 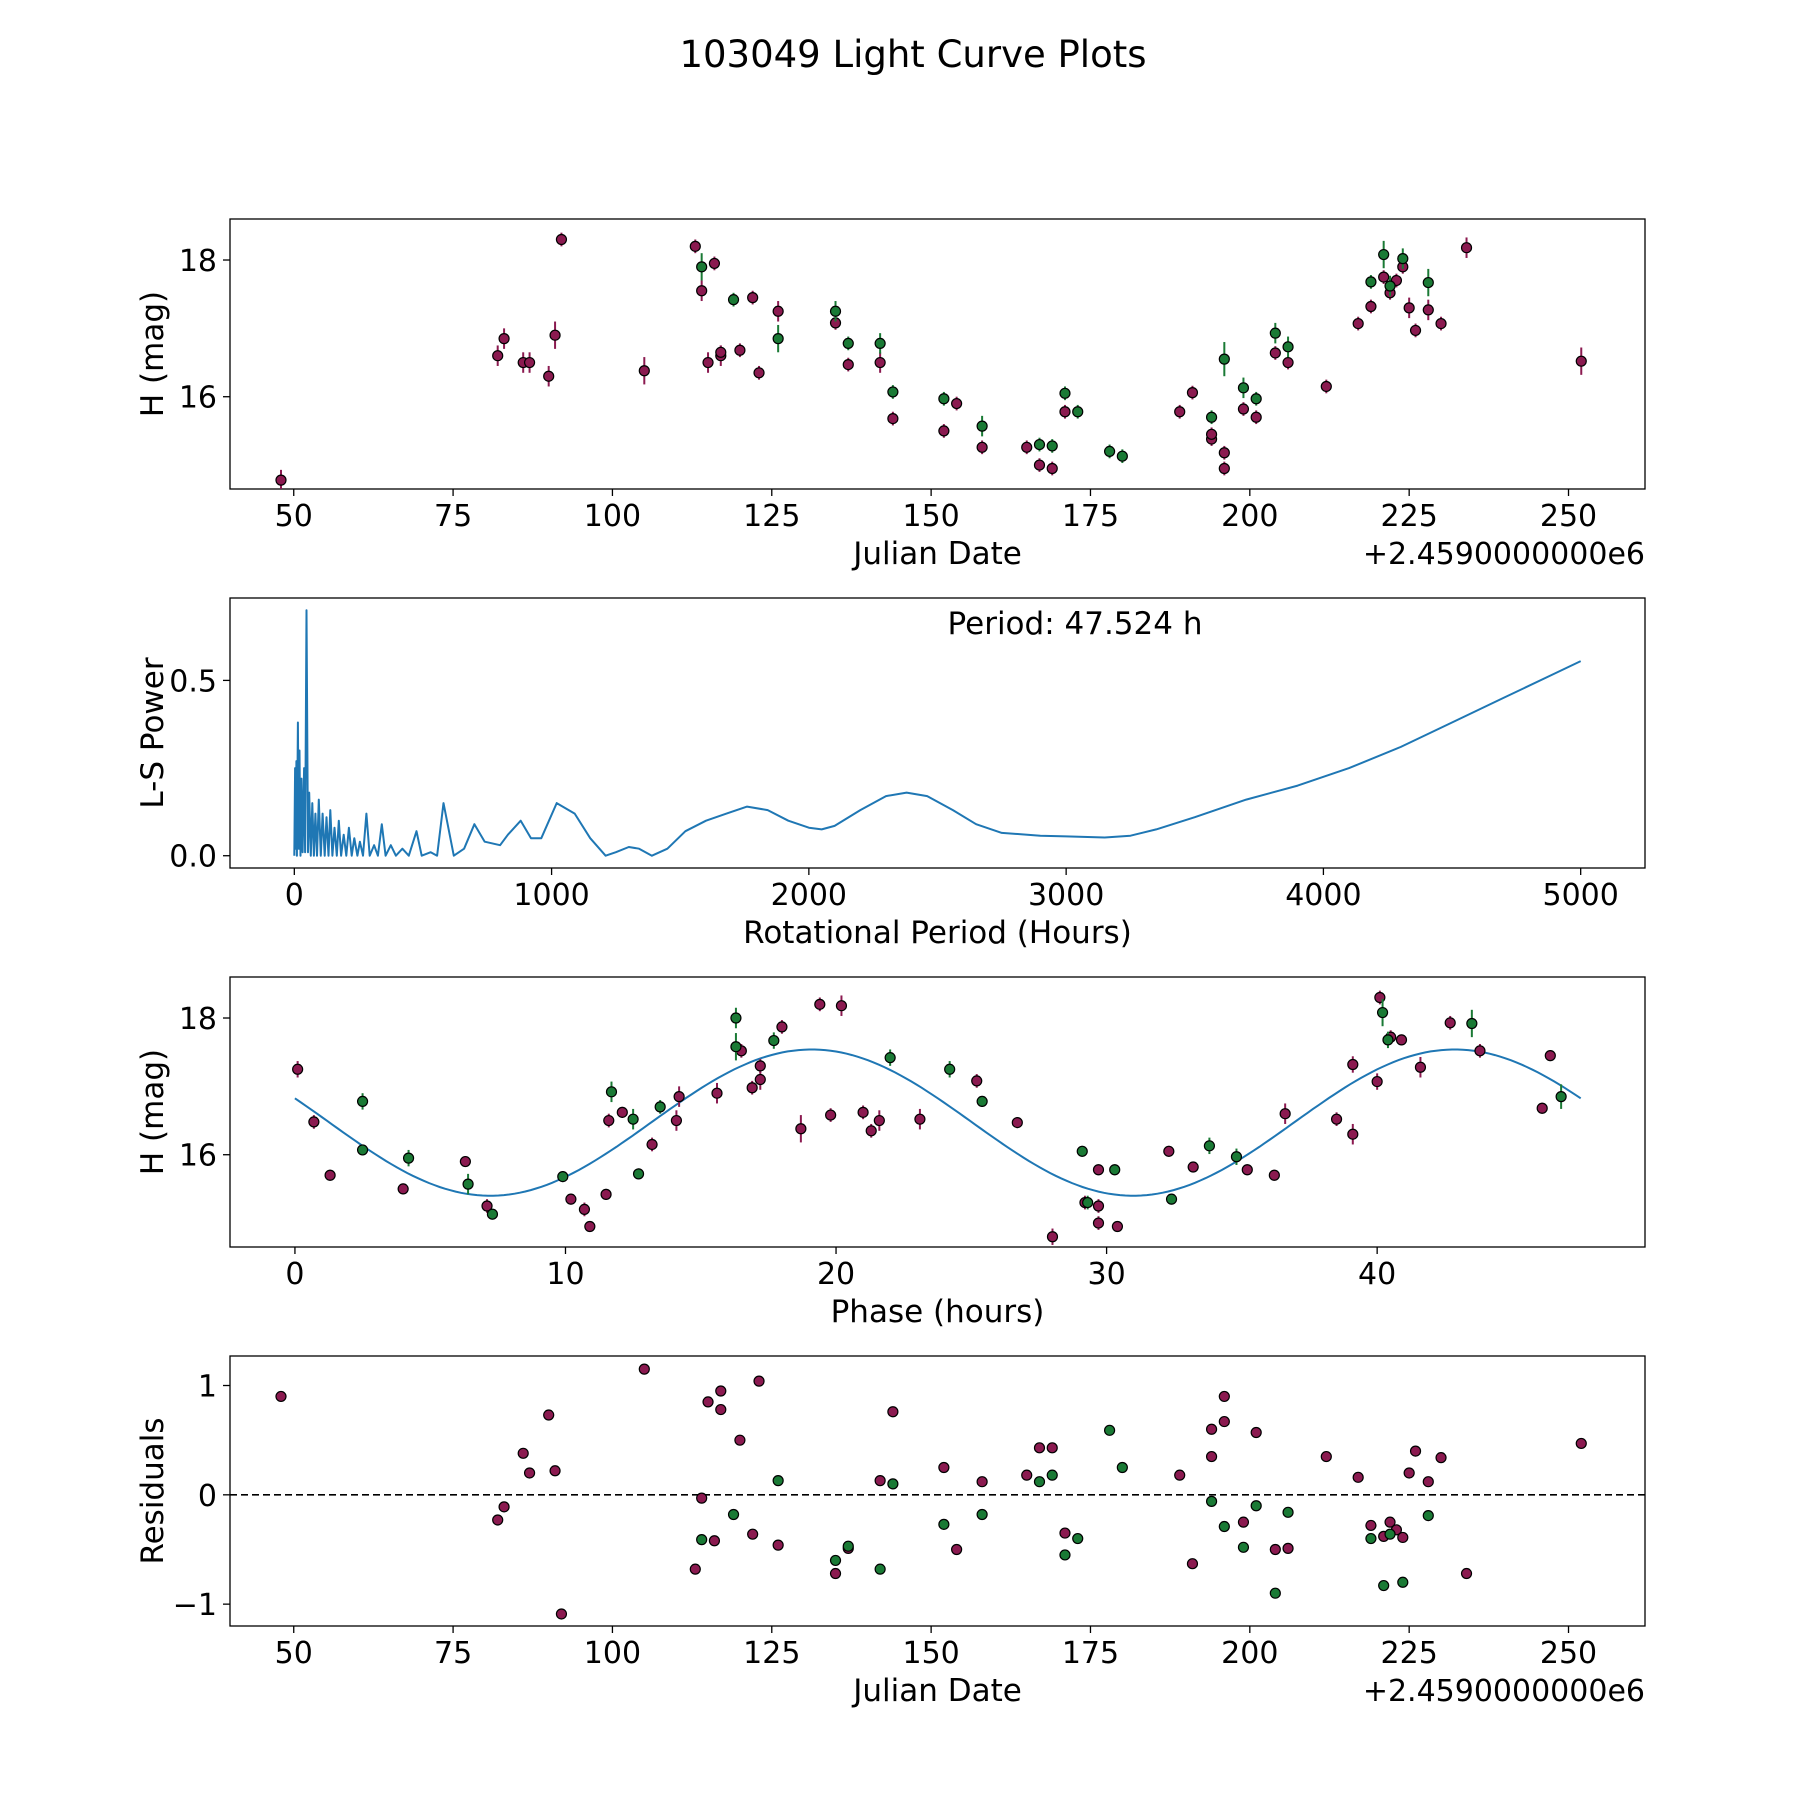 I want to click on y-tick-label: 18, so click(x=198, y=1019).